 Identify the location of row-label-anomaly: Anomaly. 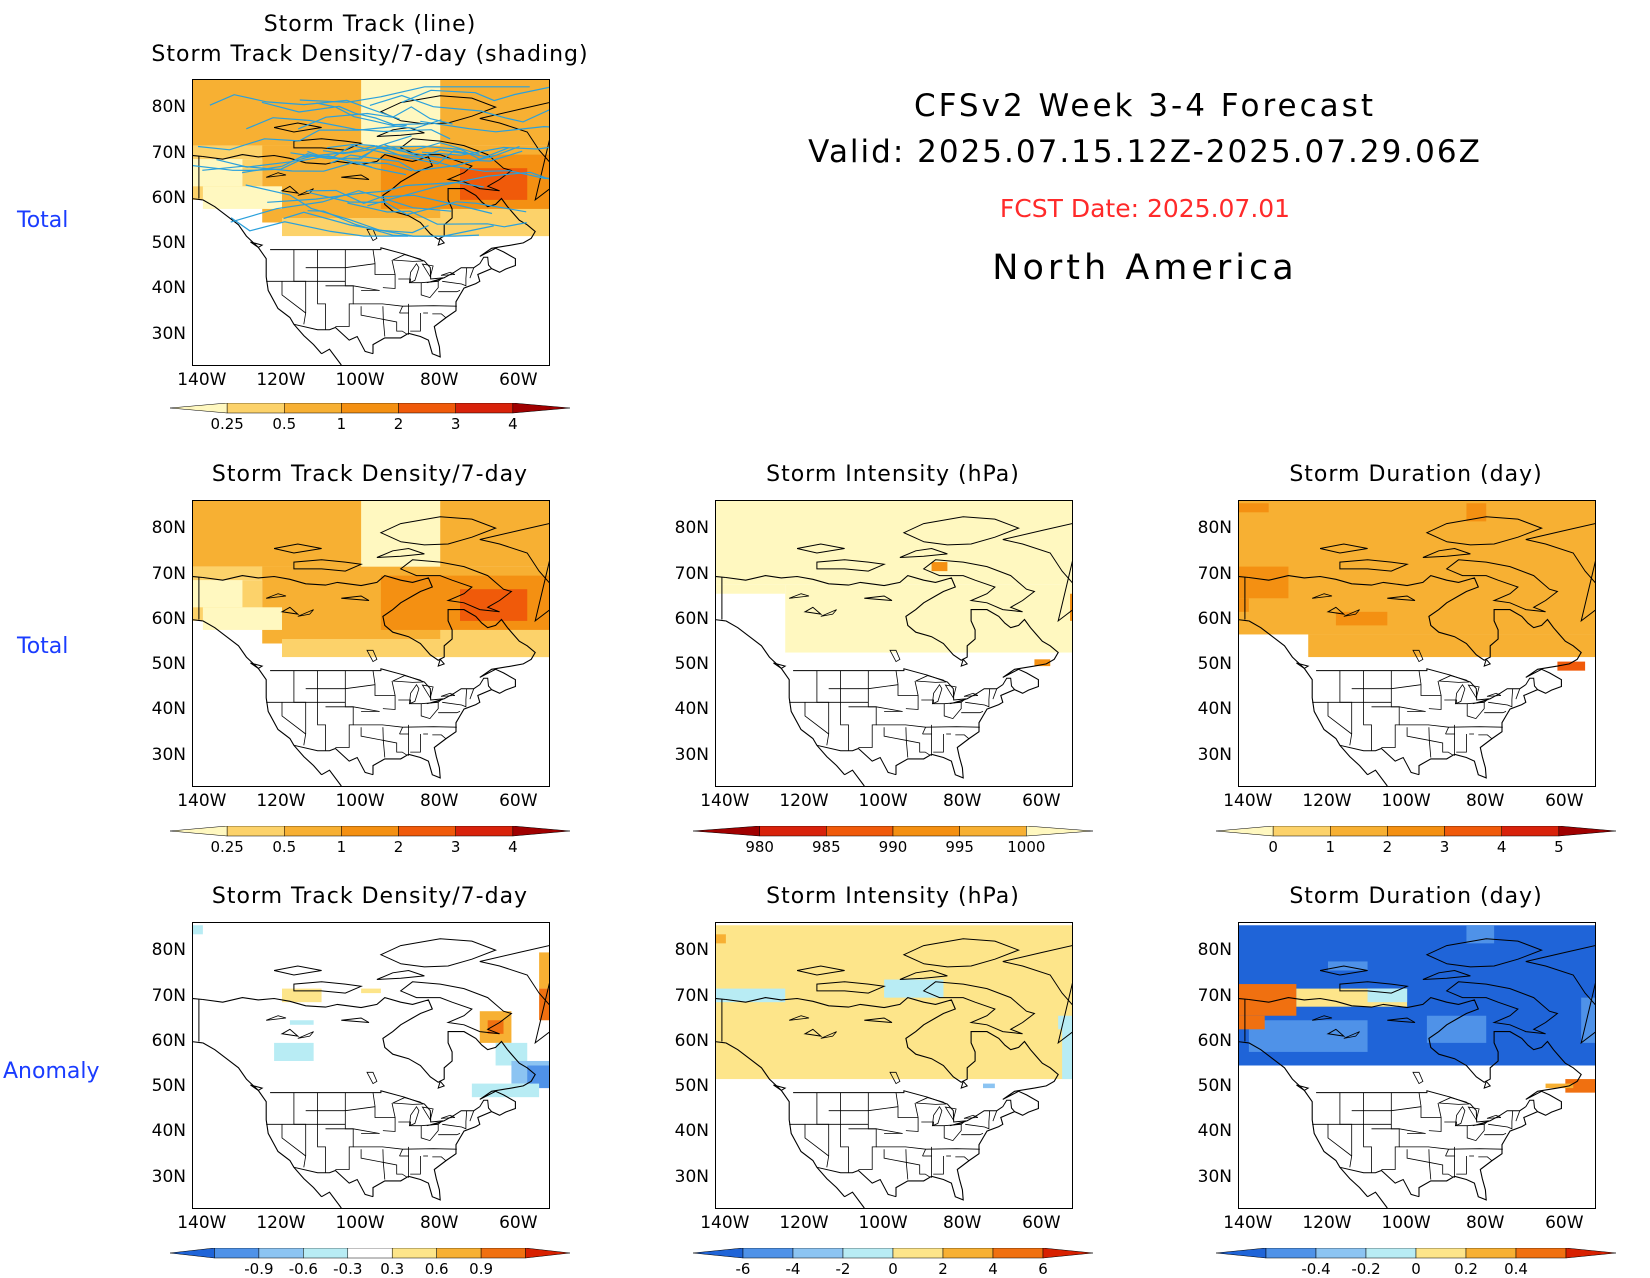
(51, 1071).